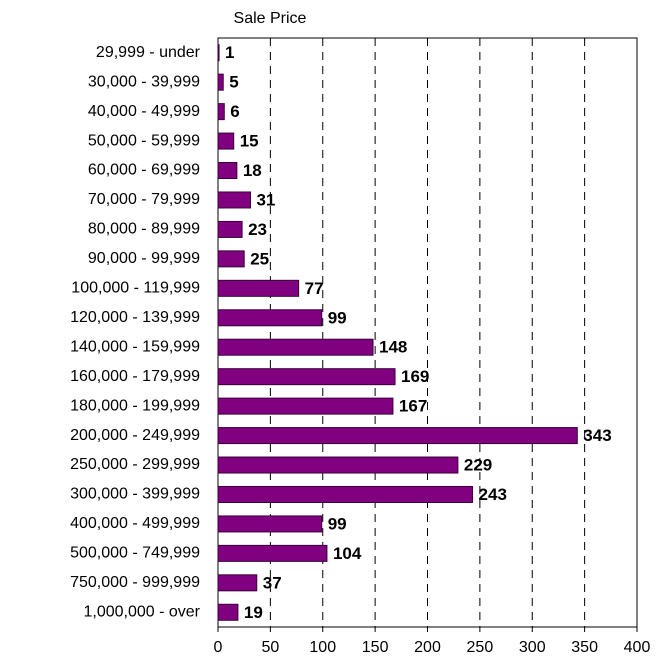 This screenshot has width=670, height=660. Describe the element at coordinates (253, 612) in the screenshot. I see `value-label: 19` at that location.